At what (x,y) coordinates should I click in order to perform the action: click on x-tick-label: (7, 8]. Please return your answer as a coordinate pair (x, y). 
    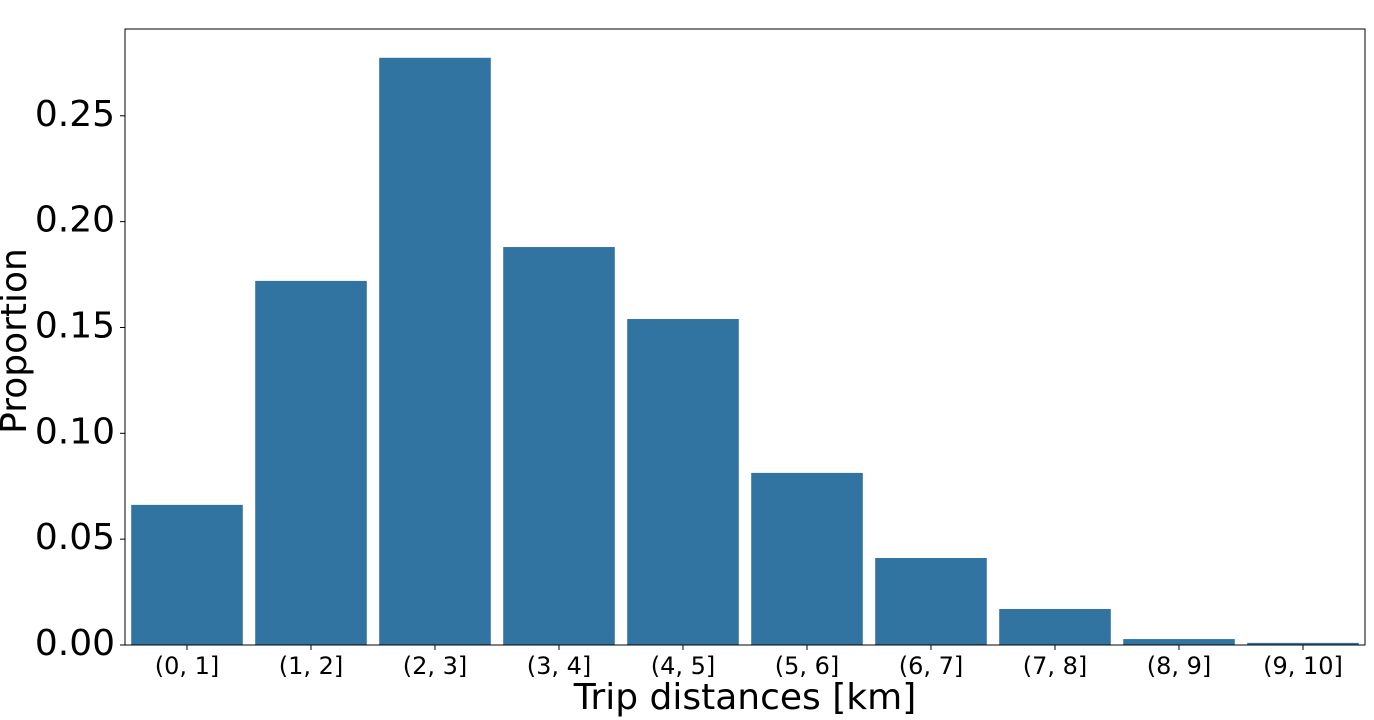
    Looking at the image, I should click on (1055, 666).